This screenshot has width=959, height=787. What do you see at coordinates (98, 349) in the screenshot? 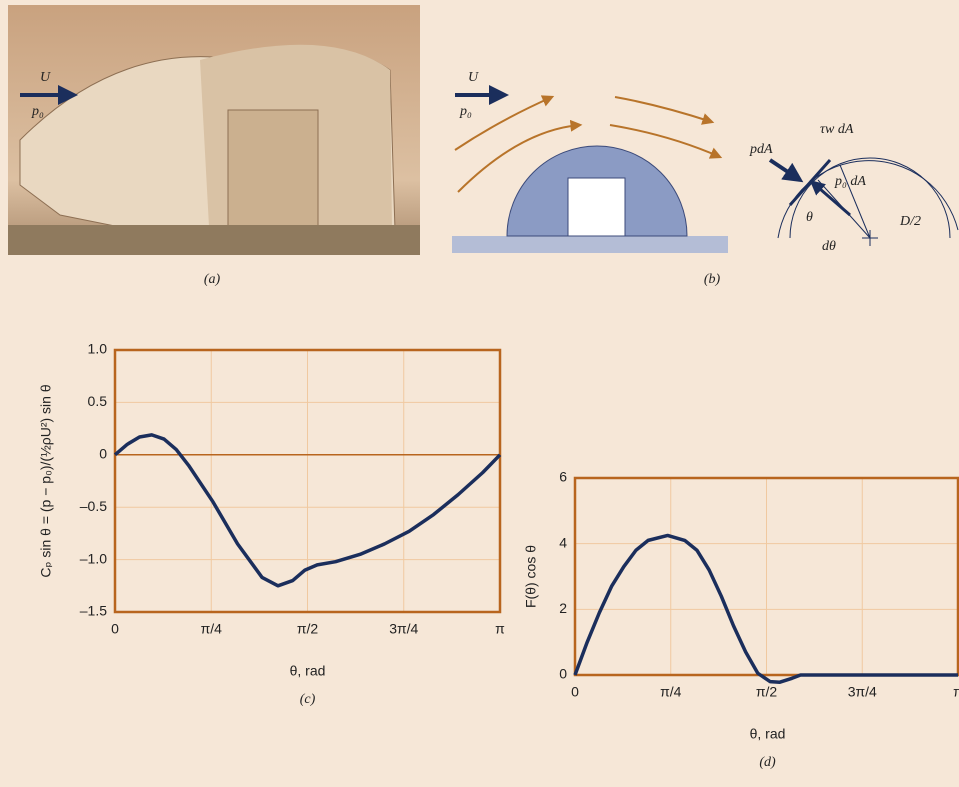
I see `y-tick-label: 1.0` at bounding box center [98, 349].